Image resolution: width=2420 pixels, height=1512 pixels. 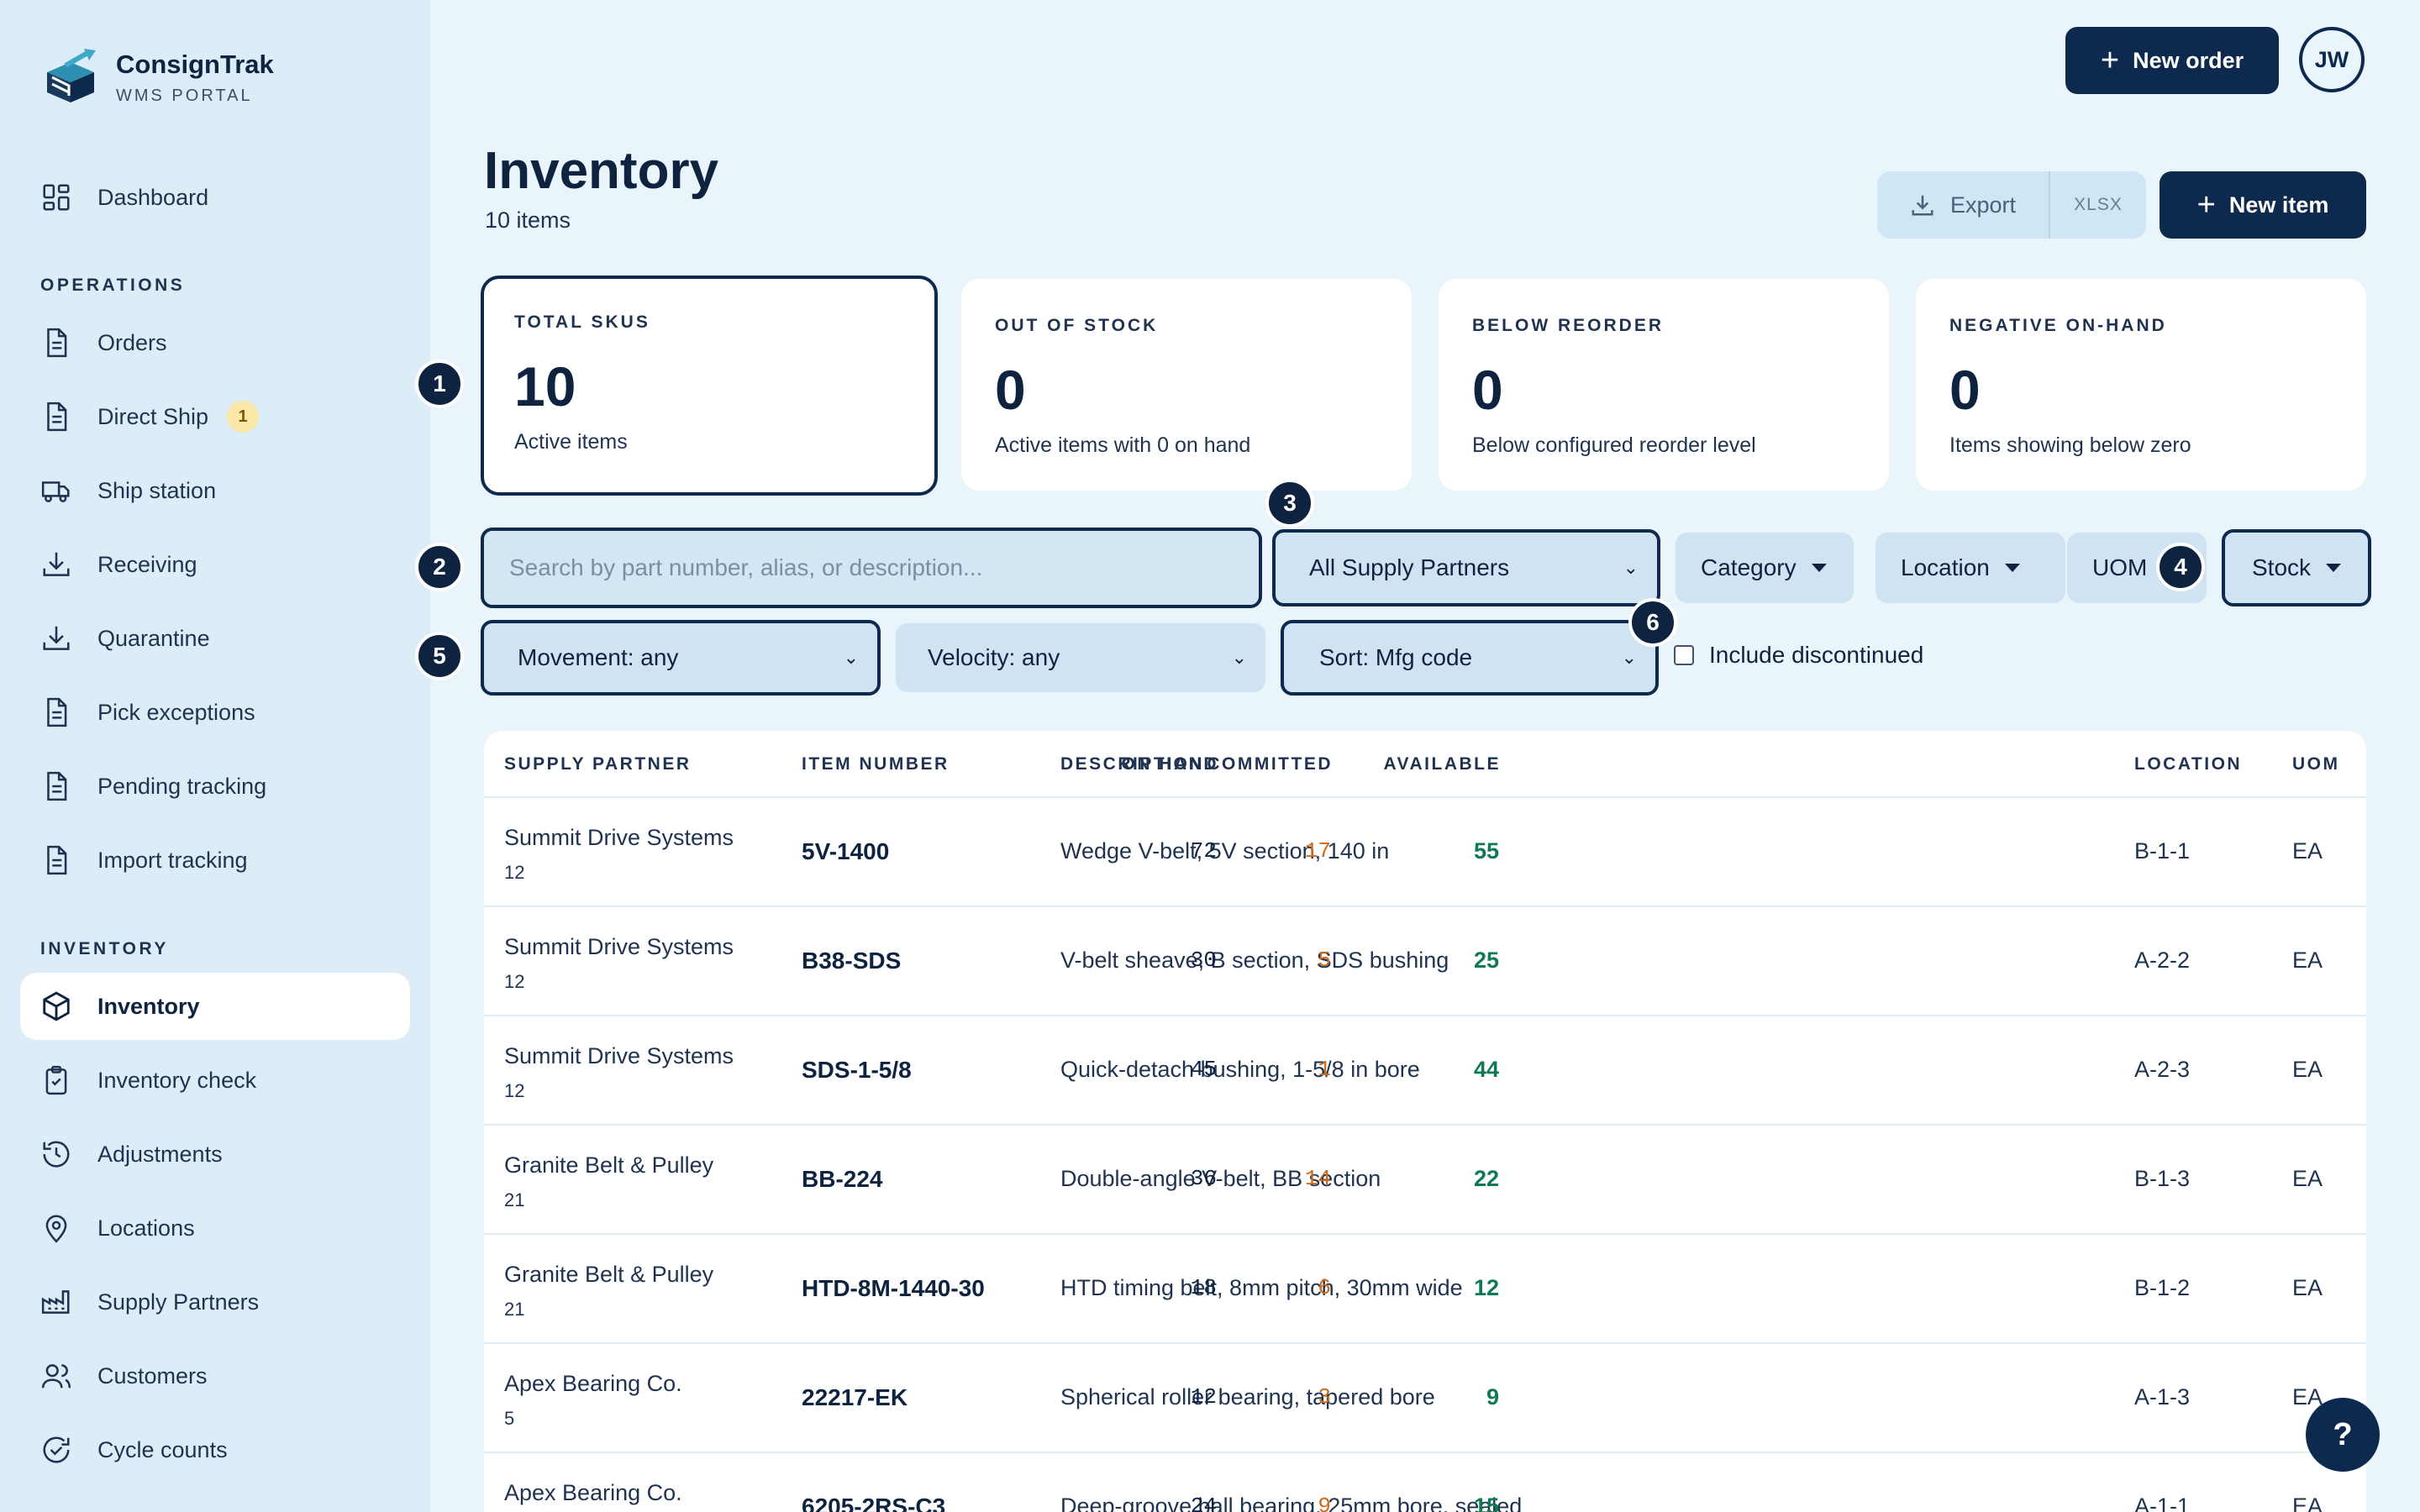 I want to click on stat-description: Below configured reorder level, so click(x=1614, y=445).